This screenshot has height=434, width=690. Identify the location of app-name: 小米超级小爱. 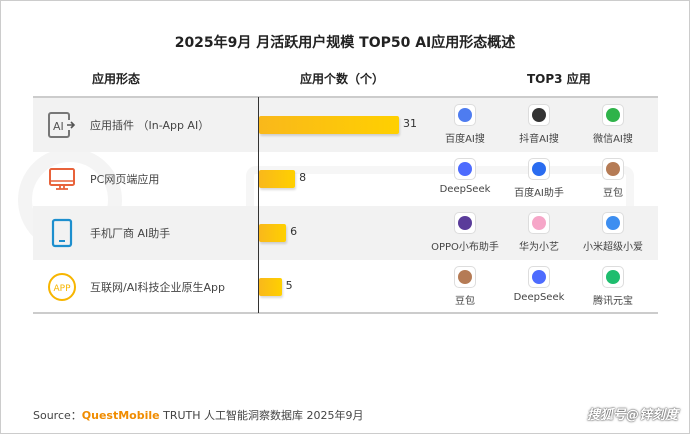
(613, 247).